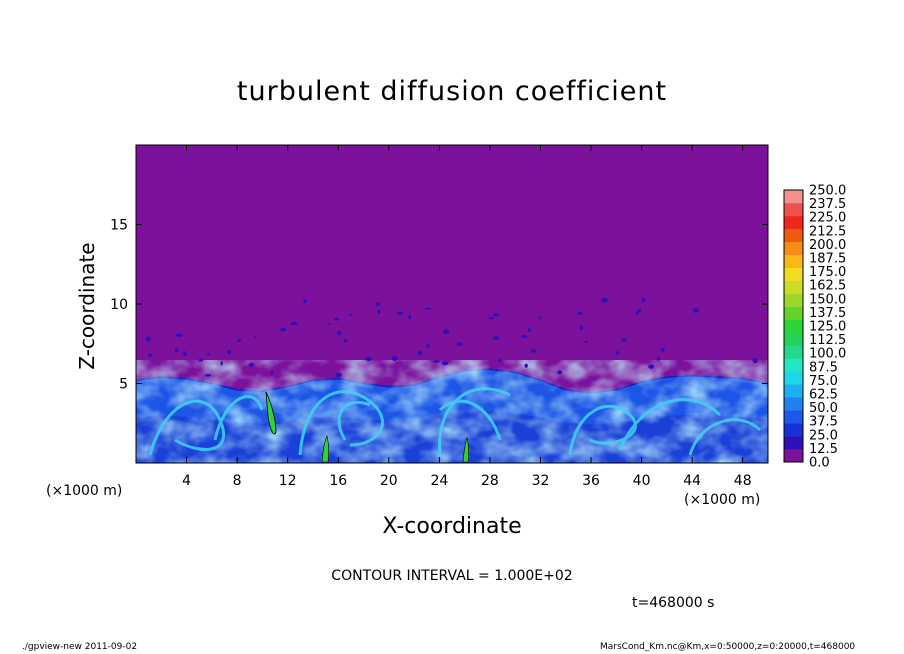 Image resolution: width=904 pixels, height=654 pixels. Describe the element at coordinates (591, 481) in the screenshot. I see `x-tick-label: 36` at that location.